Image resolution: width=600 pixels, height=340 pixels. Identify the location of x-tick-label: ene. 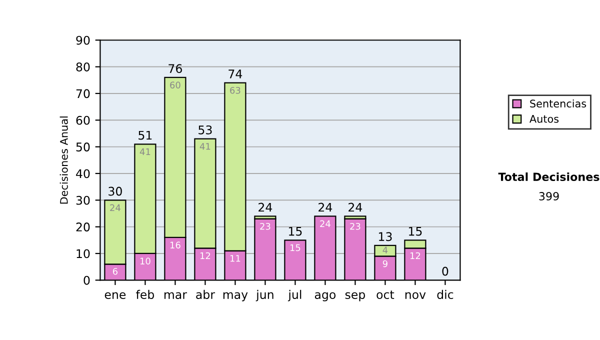
(115, 296).